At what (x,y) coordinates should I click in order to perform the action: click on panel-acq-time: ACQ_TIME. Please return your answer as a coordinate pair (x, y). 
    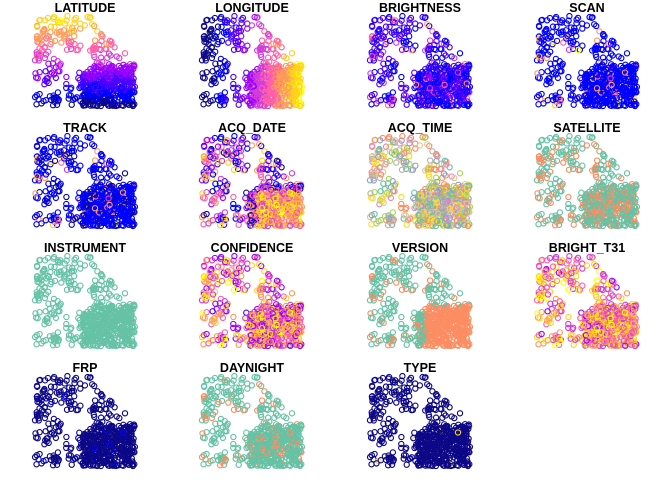
    Looking at the image, I should click on (420, 175).